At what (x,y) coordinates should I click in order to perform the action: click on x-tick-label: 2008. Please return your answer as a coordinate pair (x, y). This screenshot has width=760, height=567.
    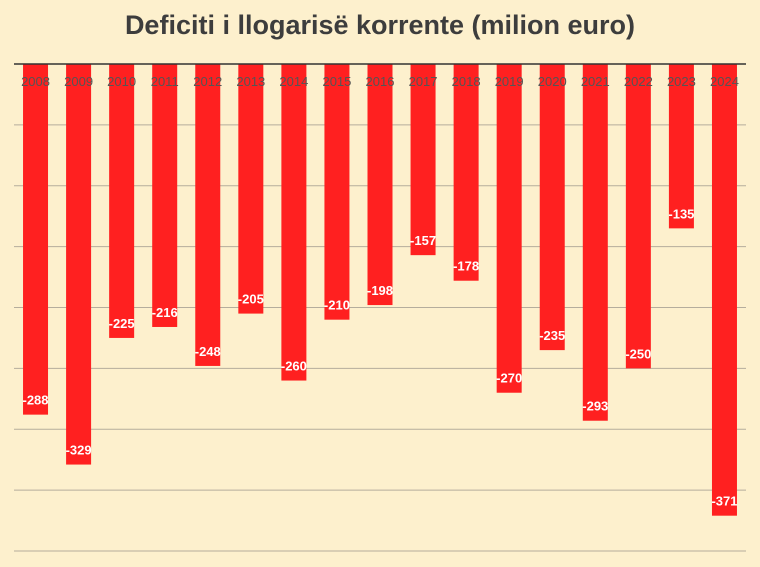
    Looking at the image, I should click on (35, 81).